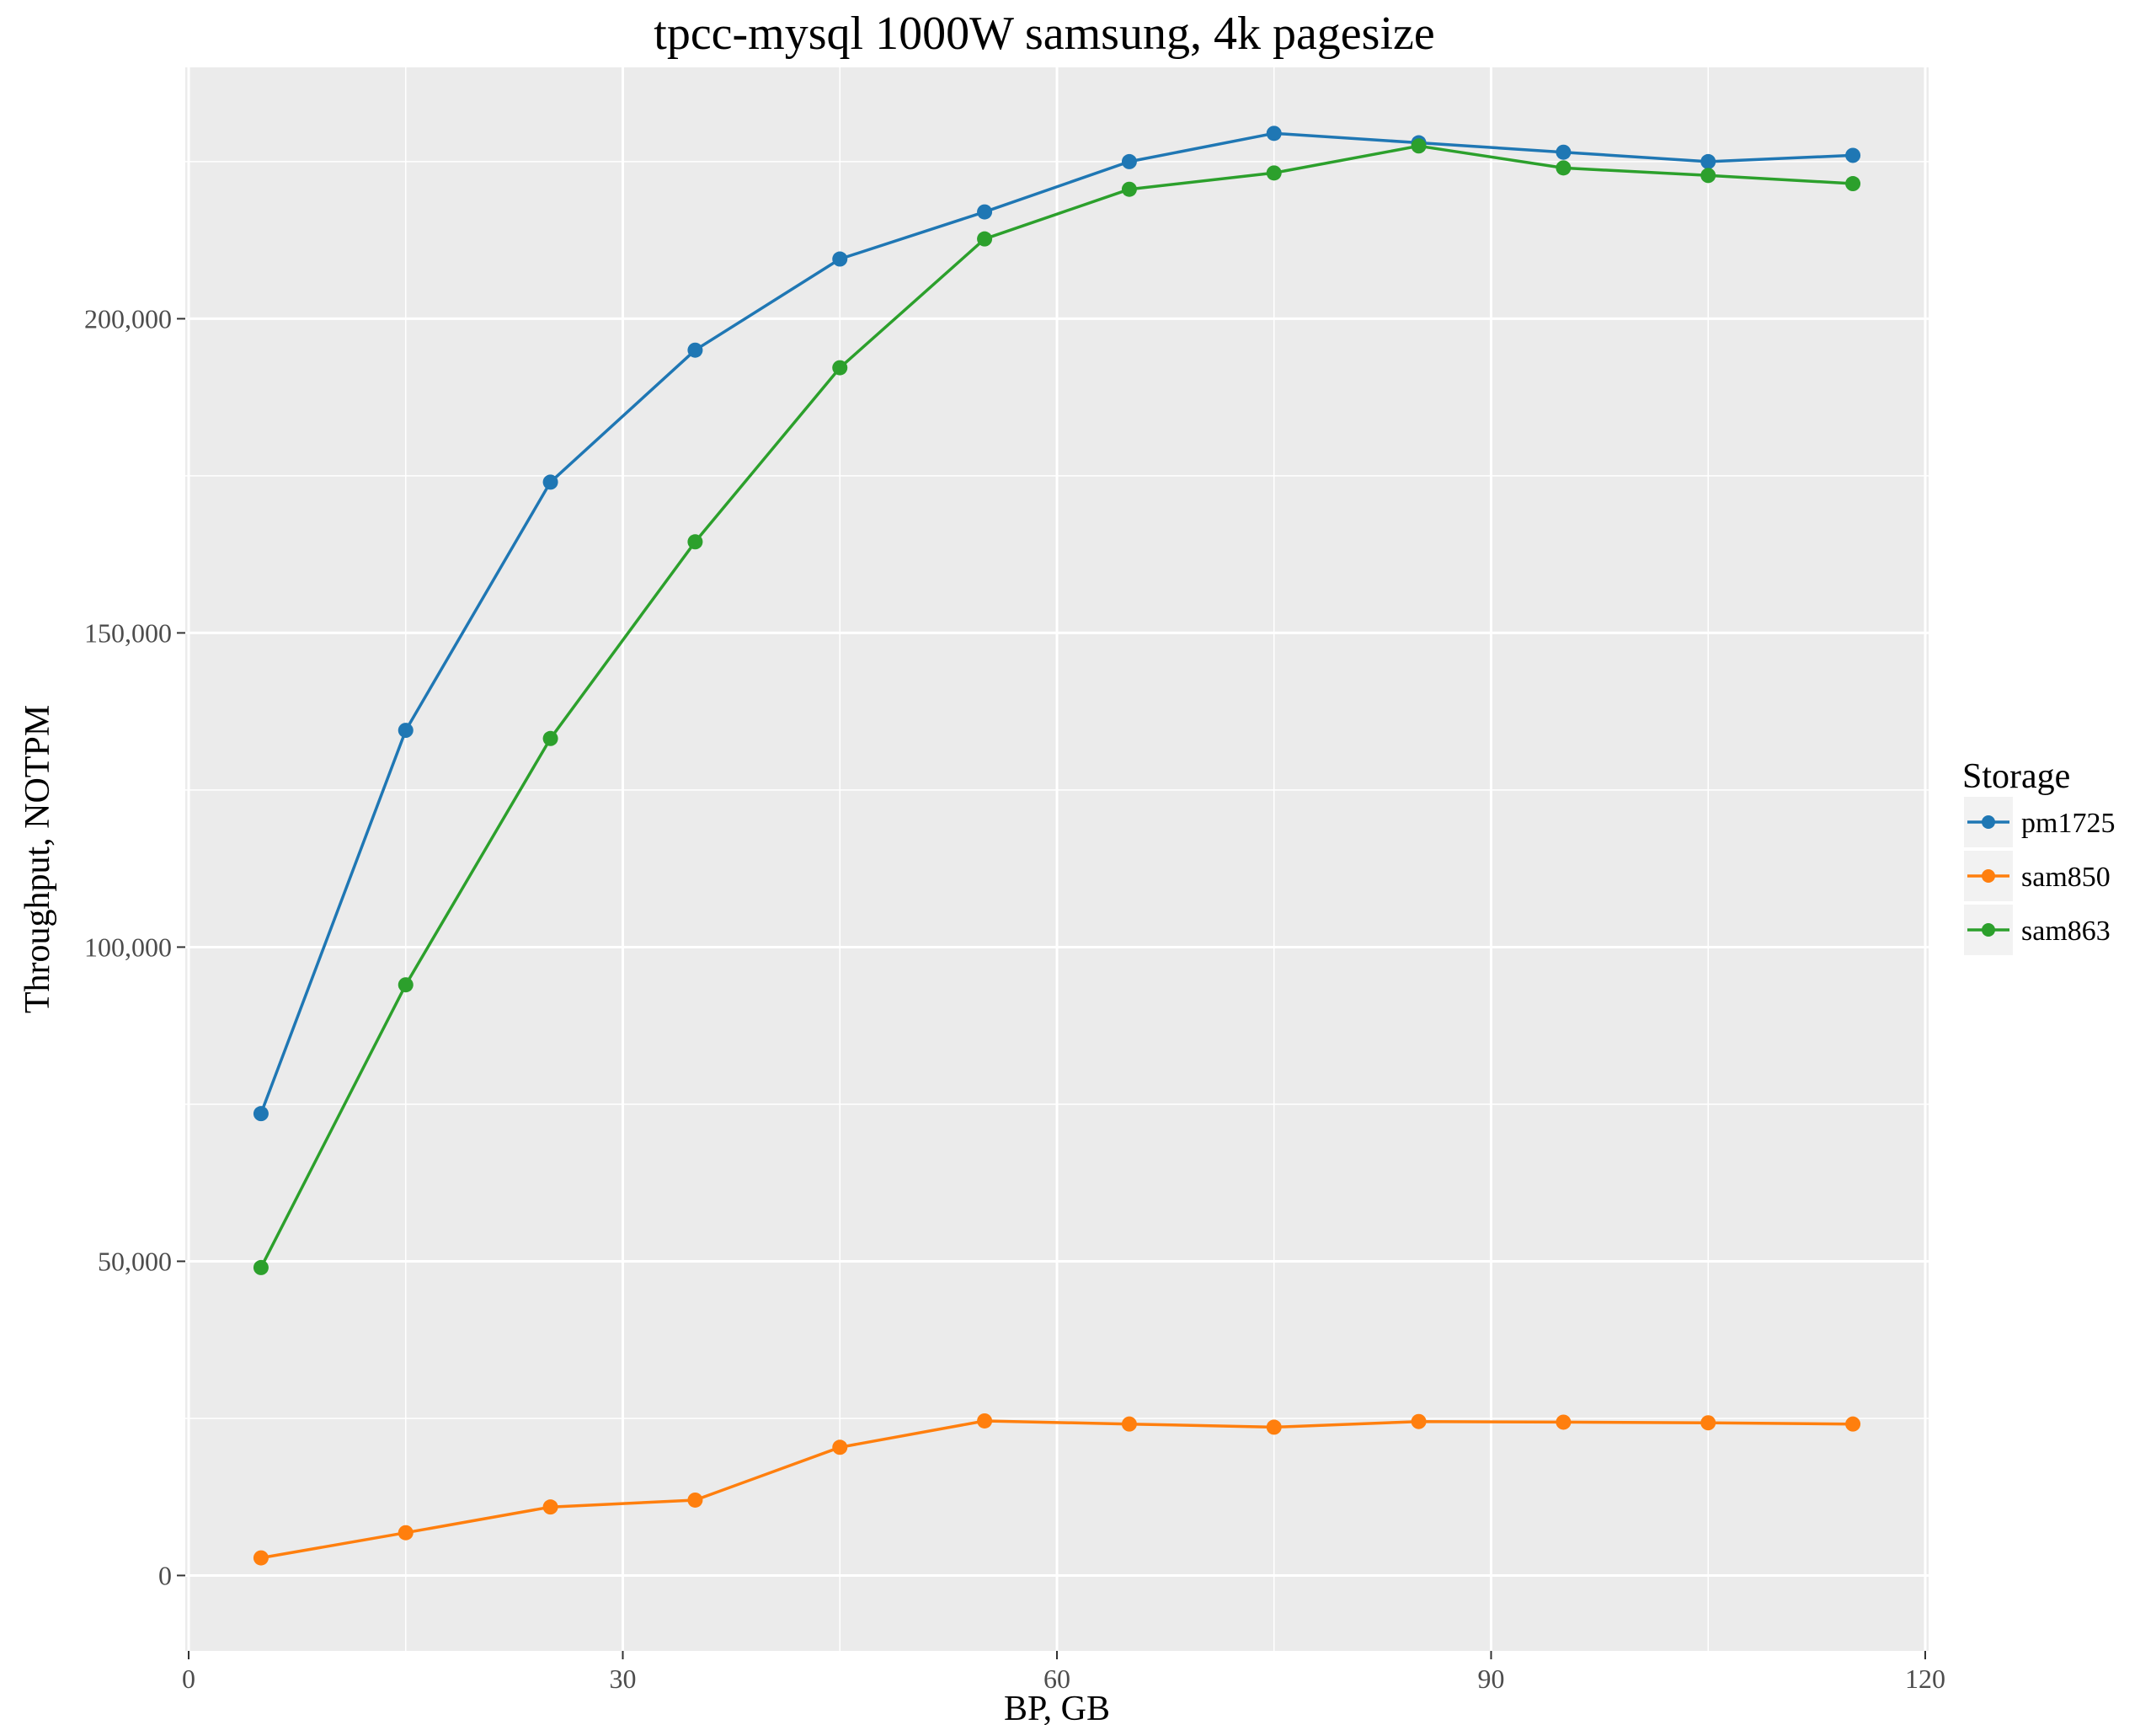  Describe the element at coordinates (1925, 1679) in the screenshot. I see `x-tick-label: 120` at that location.